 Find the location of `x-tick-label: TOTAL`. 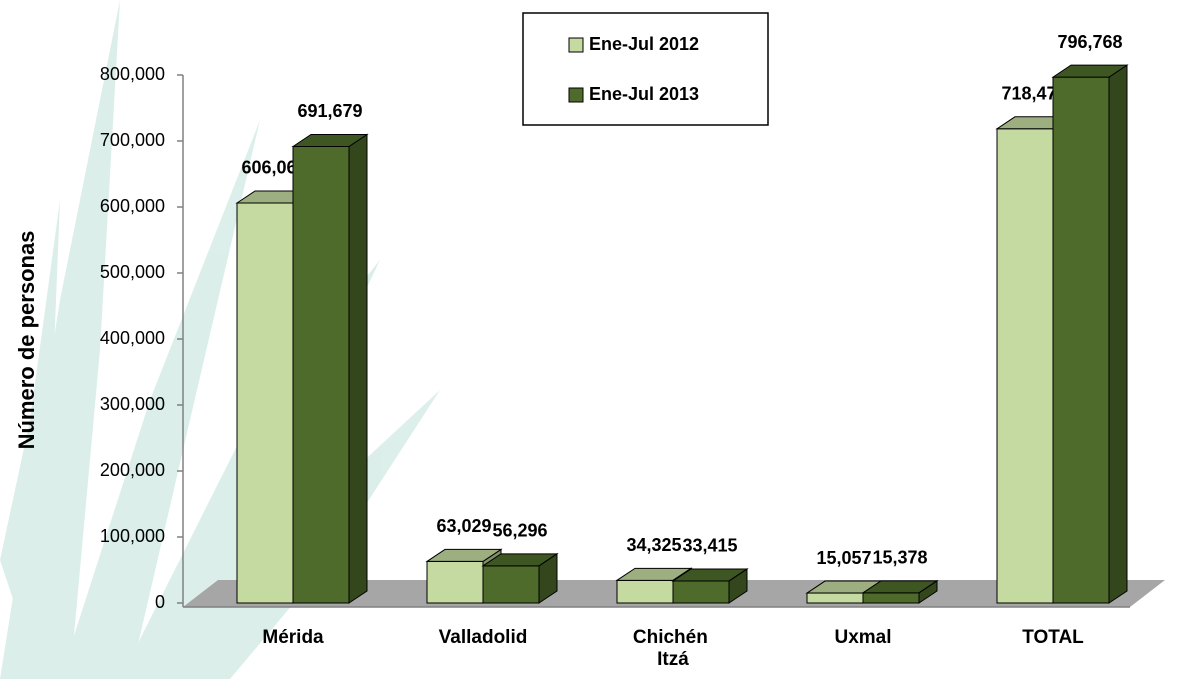

x-tick-label: TOTAL is located at coordinates (1053, 637).